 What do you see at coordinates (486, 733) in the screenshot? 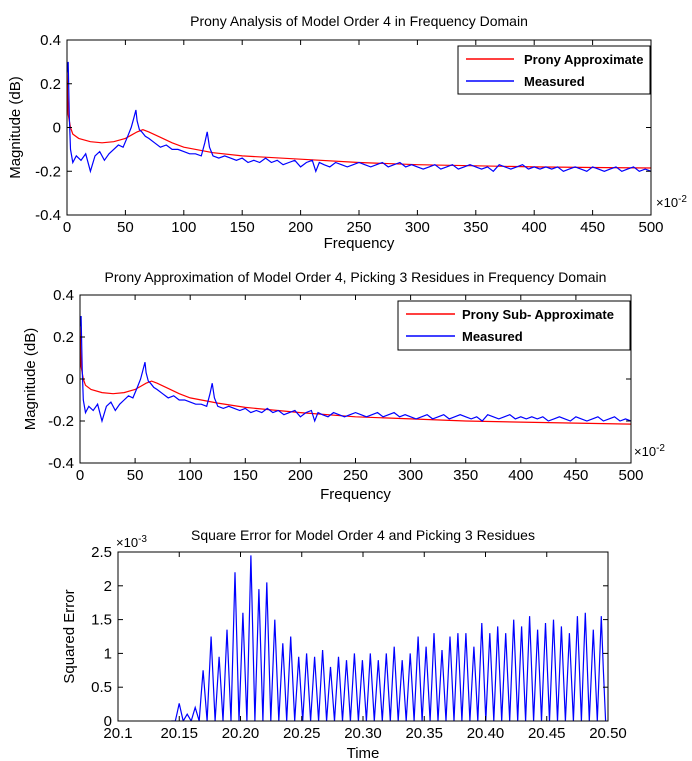
I see `x-tick-label: 20.40` at bounding box center [486, 733].